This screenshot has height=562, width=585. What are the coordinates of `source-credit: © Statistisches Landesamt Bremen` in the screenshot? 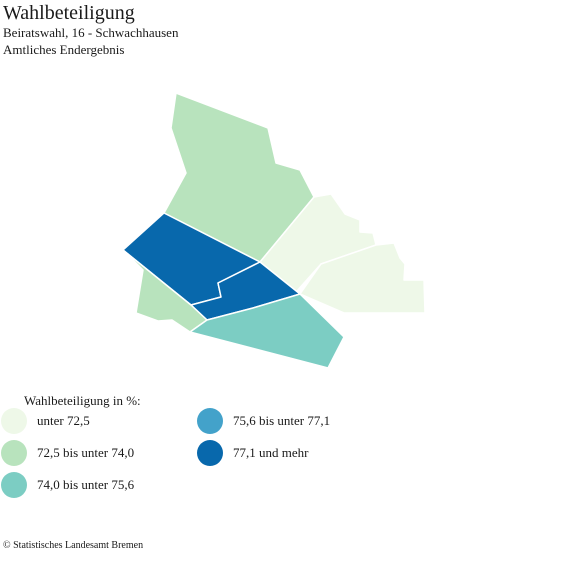 It's located at (73, 545).